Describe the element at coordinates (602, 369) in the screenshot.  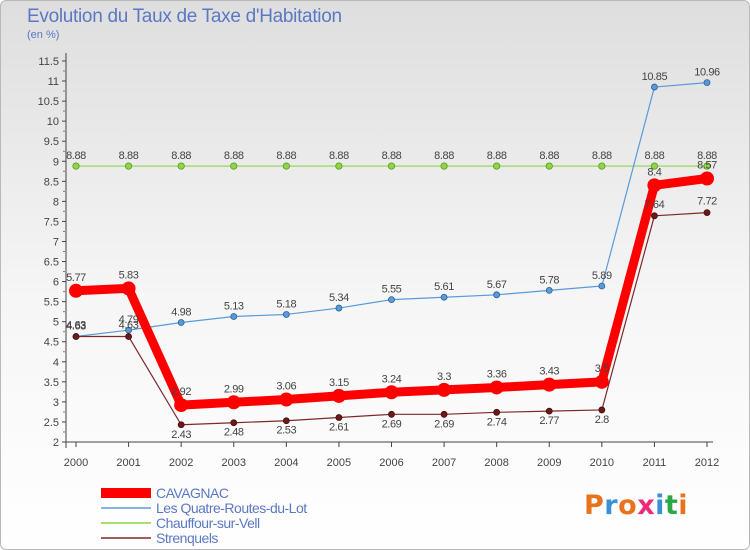
I see `data-label: 3.5` at that location.